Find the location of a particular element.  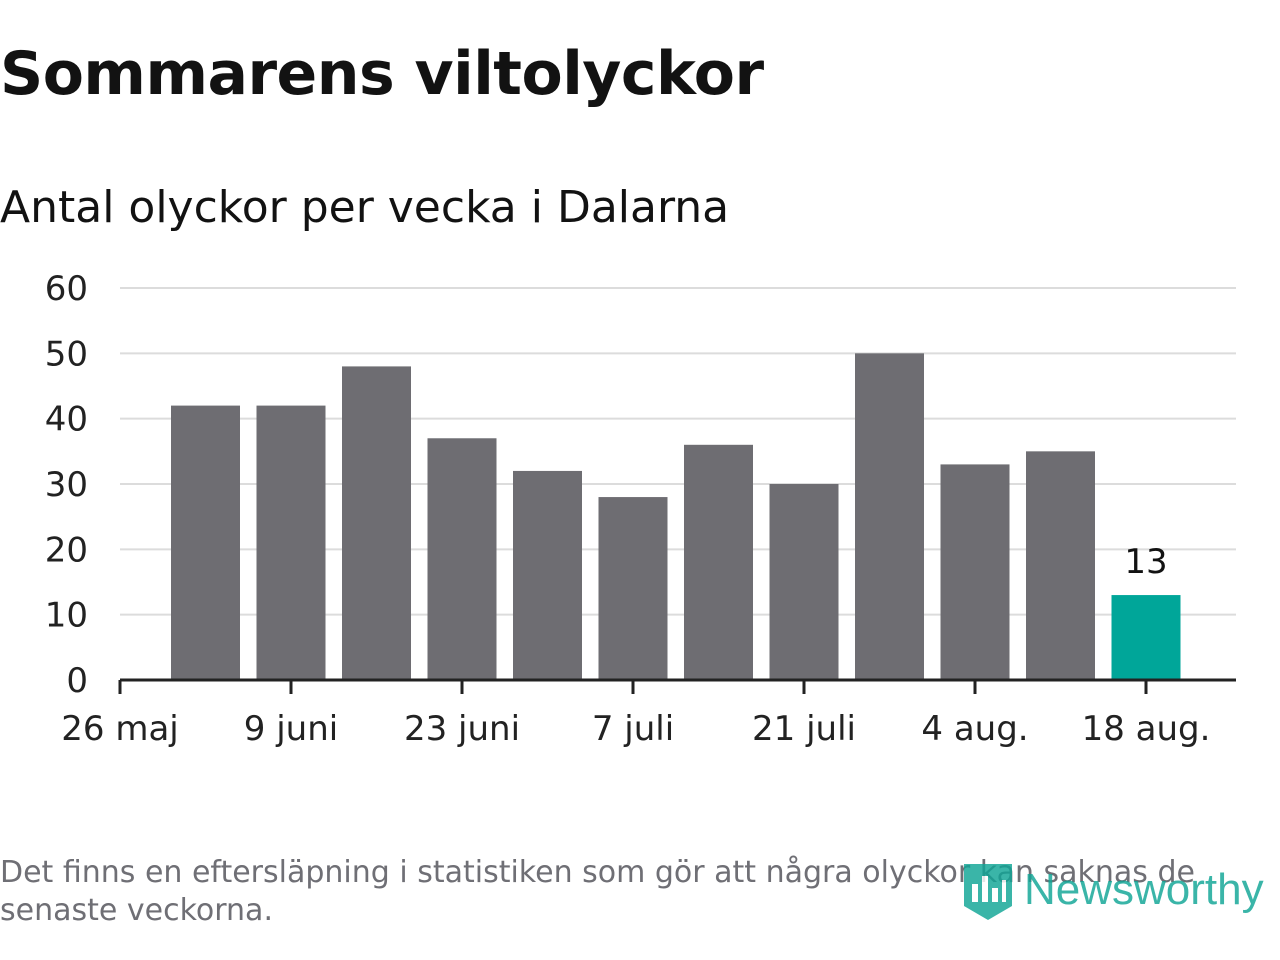

logo-text: Newsworthy is located at coordinates (1144, 889).